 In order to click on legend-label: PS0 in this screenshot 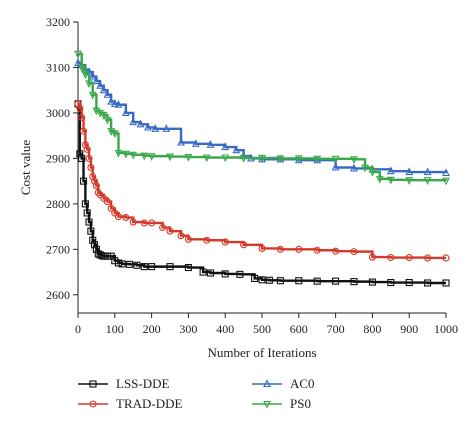, I will do `click(300, 403)`.